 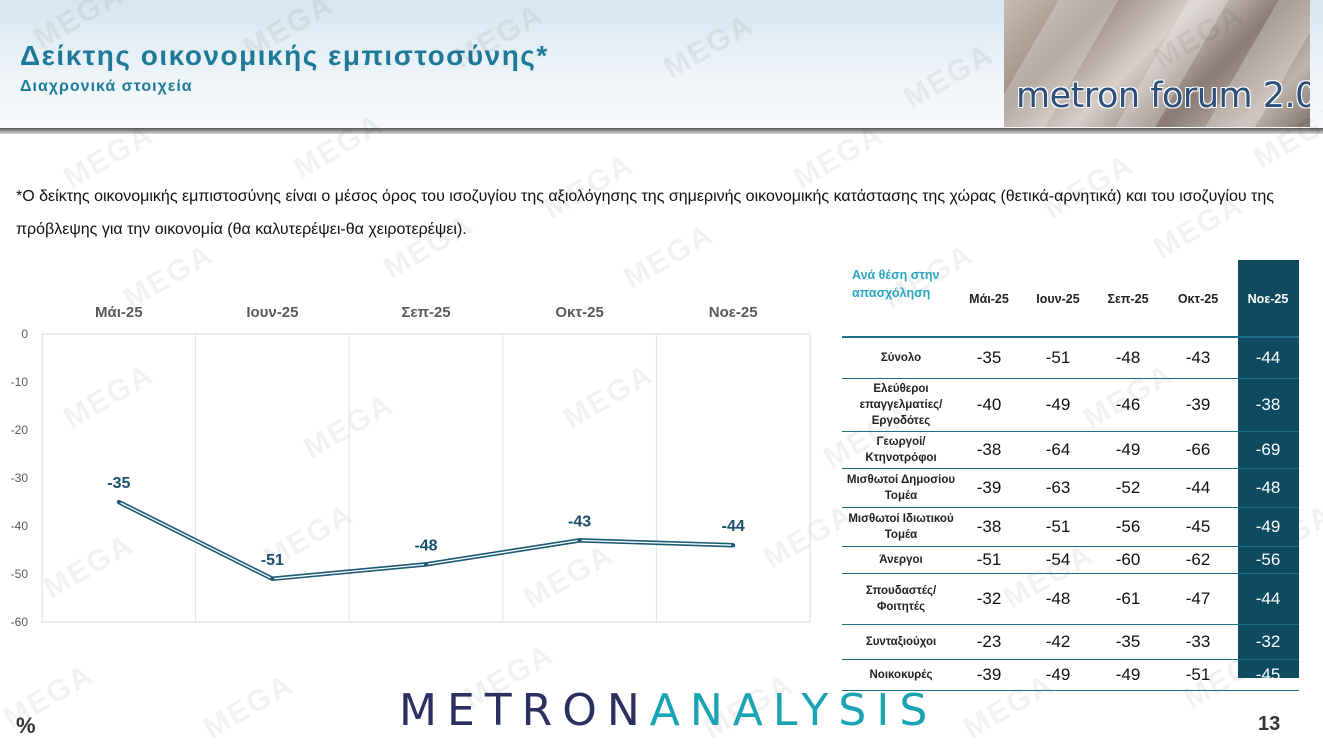 What do you see at coordinates (1058, 449) in the screenshot?
I see `table-cell: -64` at bounding box center [1058, 449].